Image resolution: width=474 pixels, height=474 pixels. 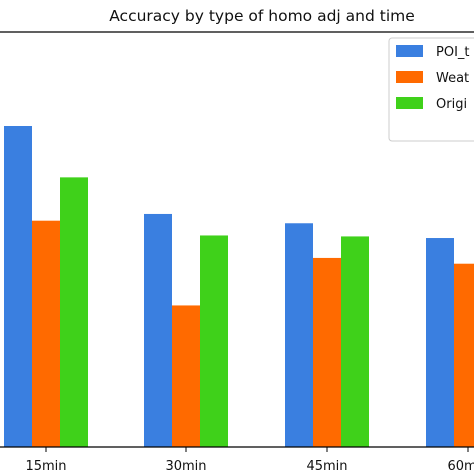 What do you see at coordinates (327, 352) in the screenshot?
I see `bar-weather-45min` at bounding box center [327, 352].